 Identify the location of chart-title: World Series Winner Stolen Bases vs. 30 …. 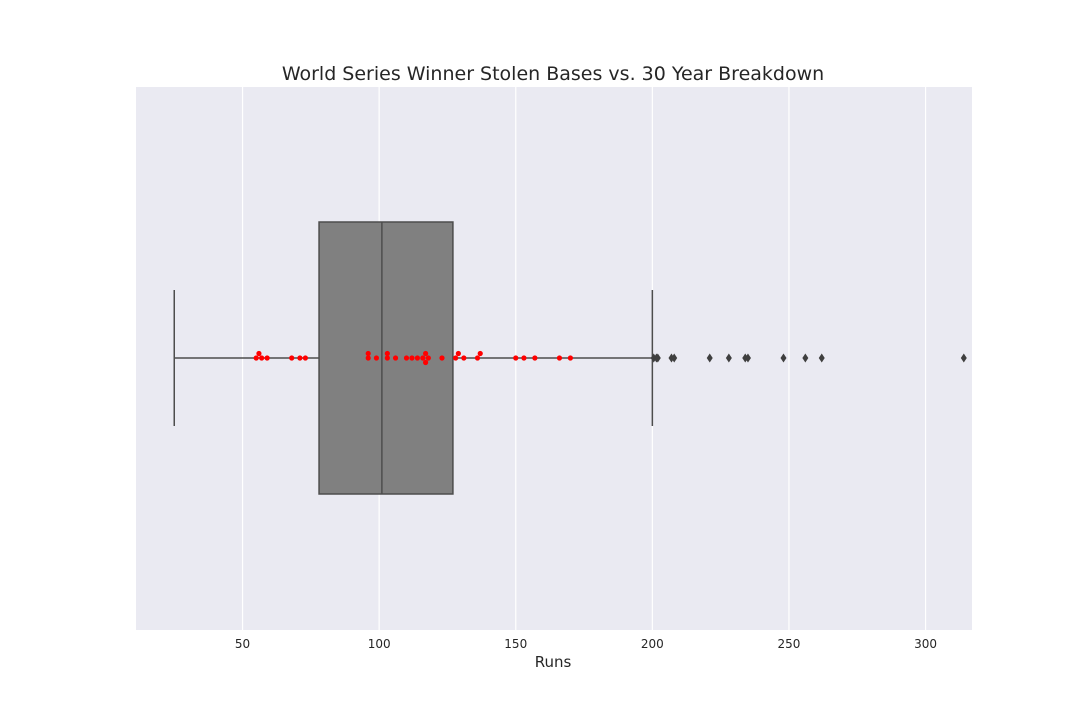
(553, 74).